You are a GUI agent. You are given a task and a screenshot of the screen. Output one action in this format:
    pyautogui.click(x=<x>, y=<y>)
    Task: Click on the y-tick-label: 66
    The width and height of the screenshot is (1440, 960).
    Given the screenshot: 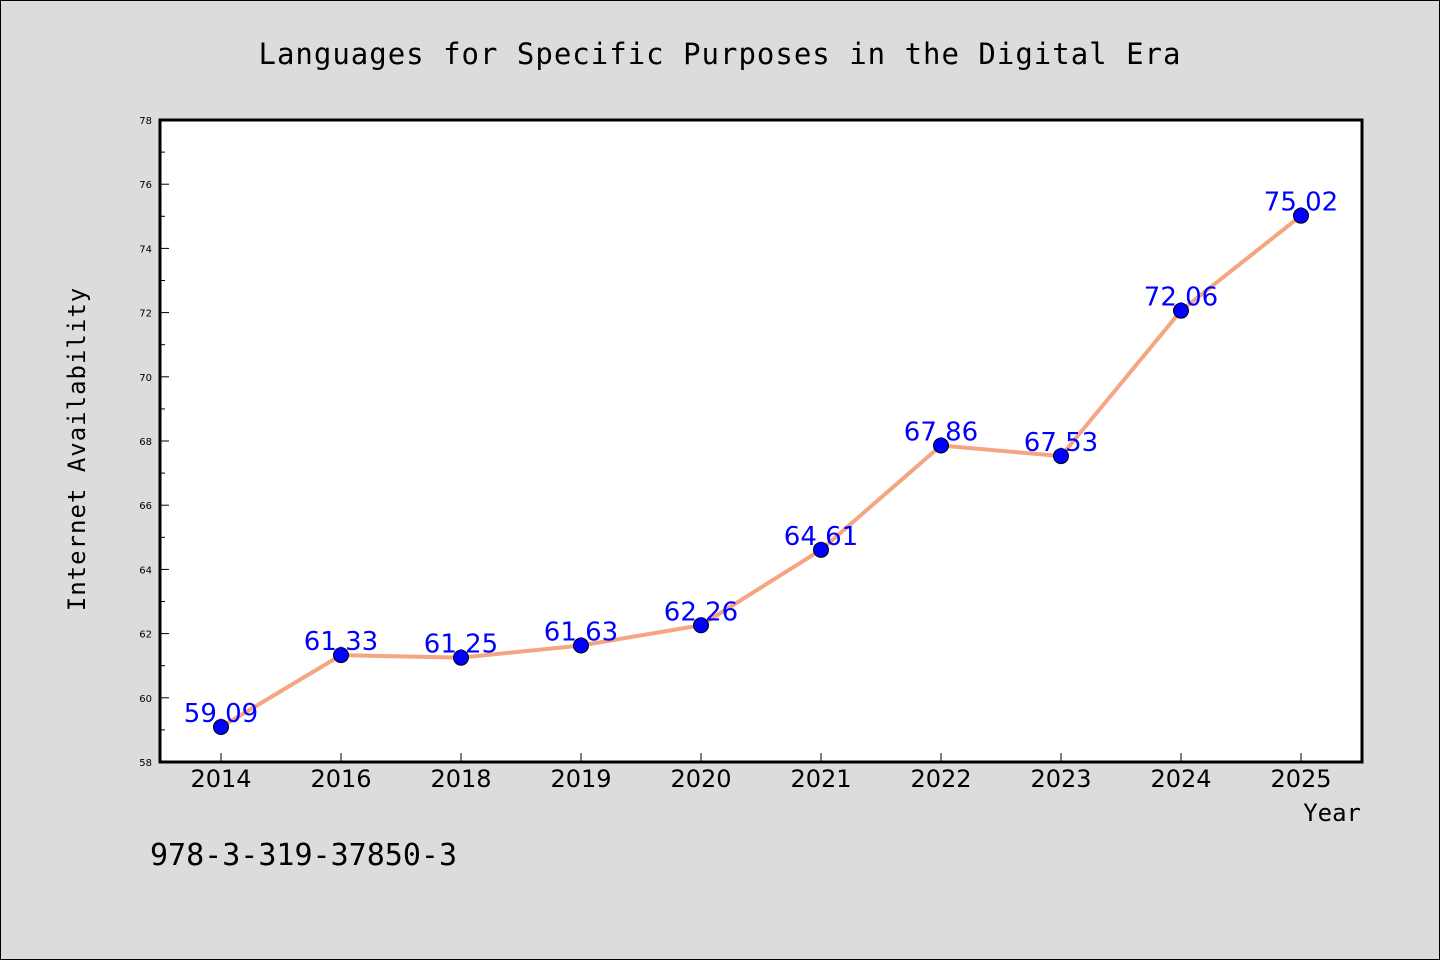 What is the action you would take?
    pyautogui.click(x=145, y=506)
    